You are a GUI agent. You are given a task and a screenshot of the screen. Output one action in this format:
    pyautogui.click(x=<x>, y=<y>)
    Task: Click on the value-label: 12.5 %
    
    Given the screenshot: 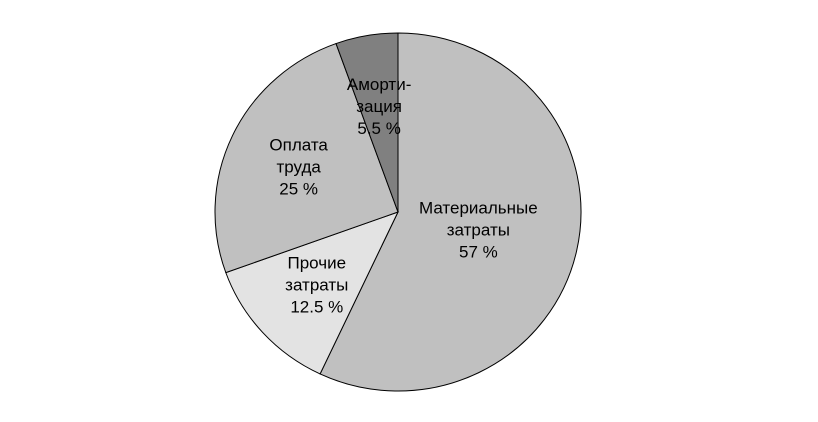 What is the action you would take?
    pyautogui.click(x=316, y=306)
    